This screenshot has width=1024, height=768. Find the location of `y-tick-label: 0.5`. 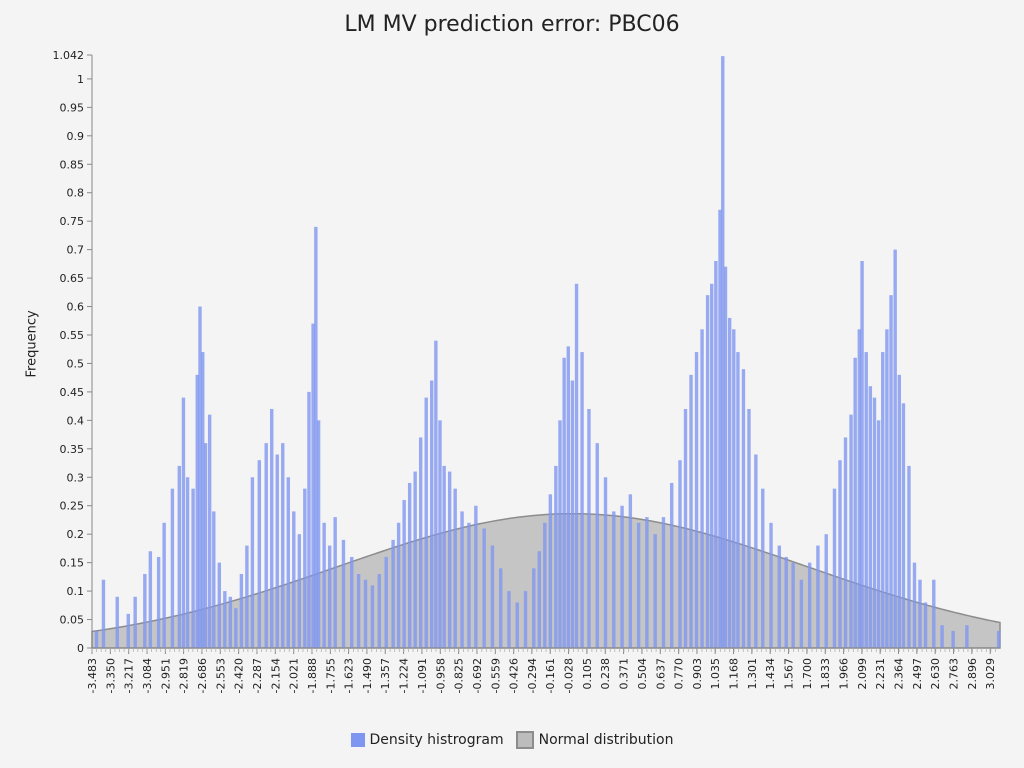

y-tick-label: 0.5 is located at coordinates (76, 363).